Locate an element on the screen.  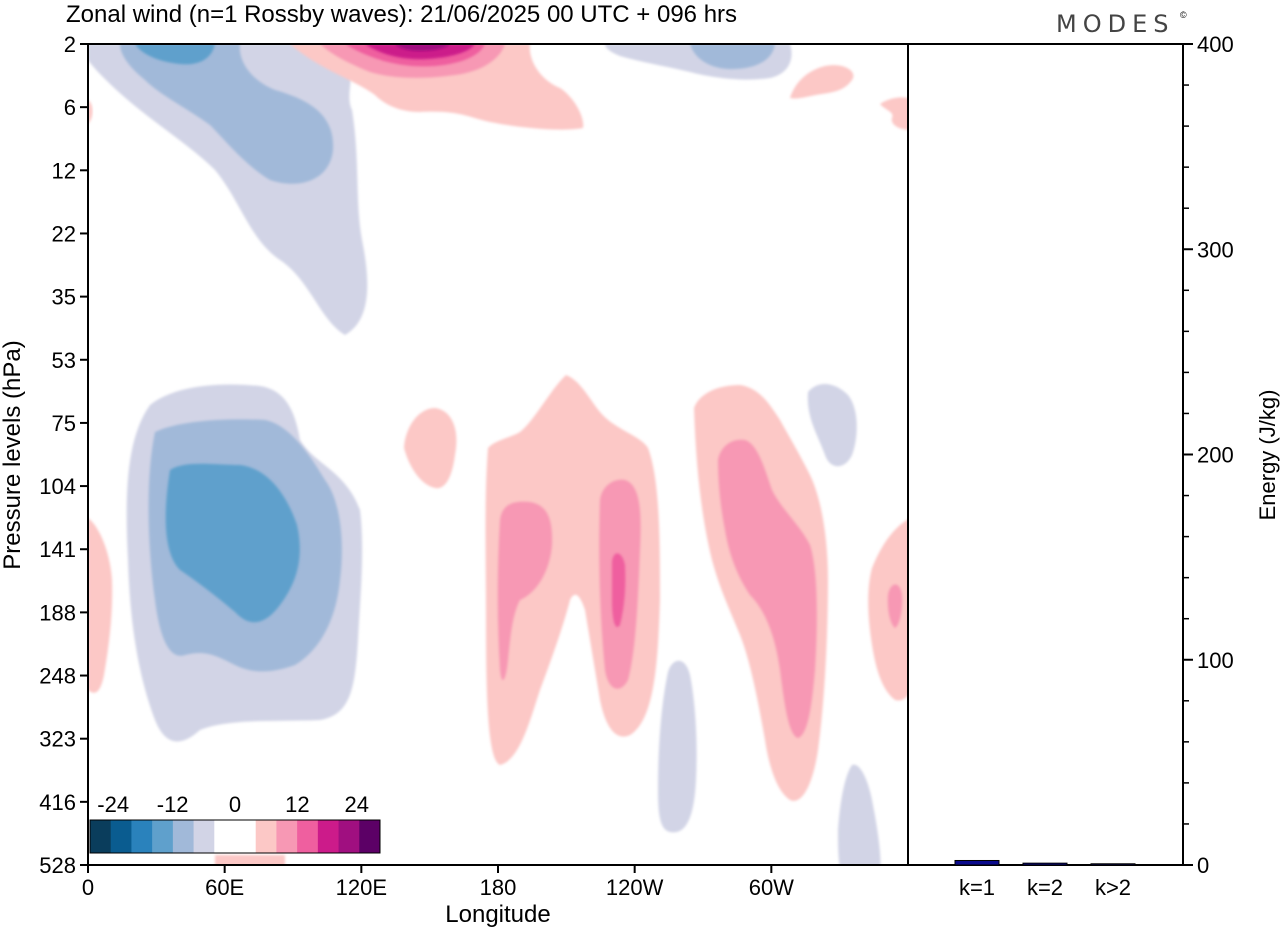
colorbar-frame is located at coordinates (235, 836).